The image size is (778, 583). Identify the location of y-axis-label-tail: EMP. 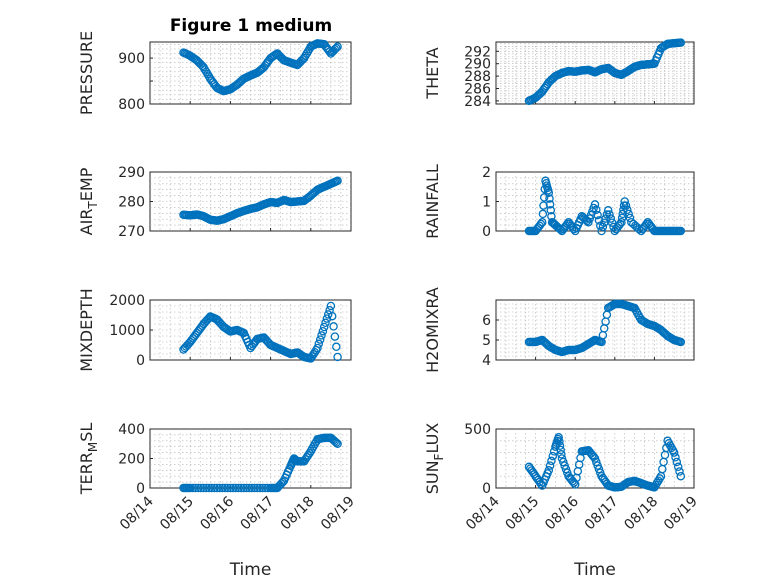
(86, 184).